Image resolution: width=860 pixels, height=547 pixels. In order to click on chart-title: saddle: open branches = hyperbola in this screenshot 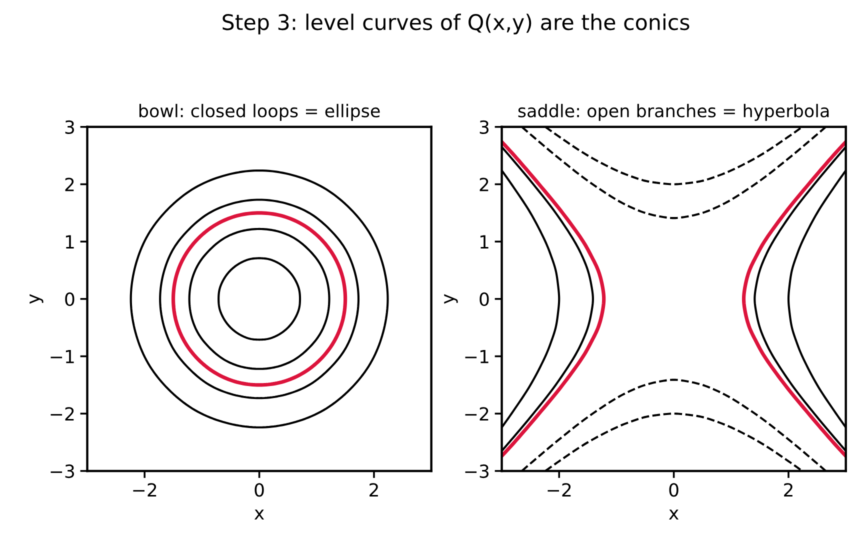, I will do `click(673, 112)`.